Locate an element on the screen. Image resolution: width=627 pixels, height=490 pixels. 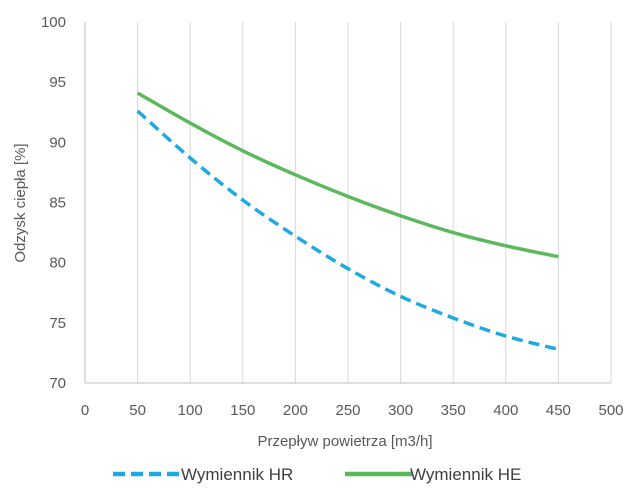
x-tick-label-50: 50 is located at coordinates (137, 410).